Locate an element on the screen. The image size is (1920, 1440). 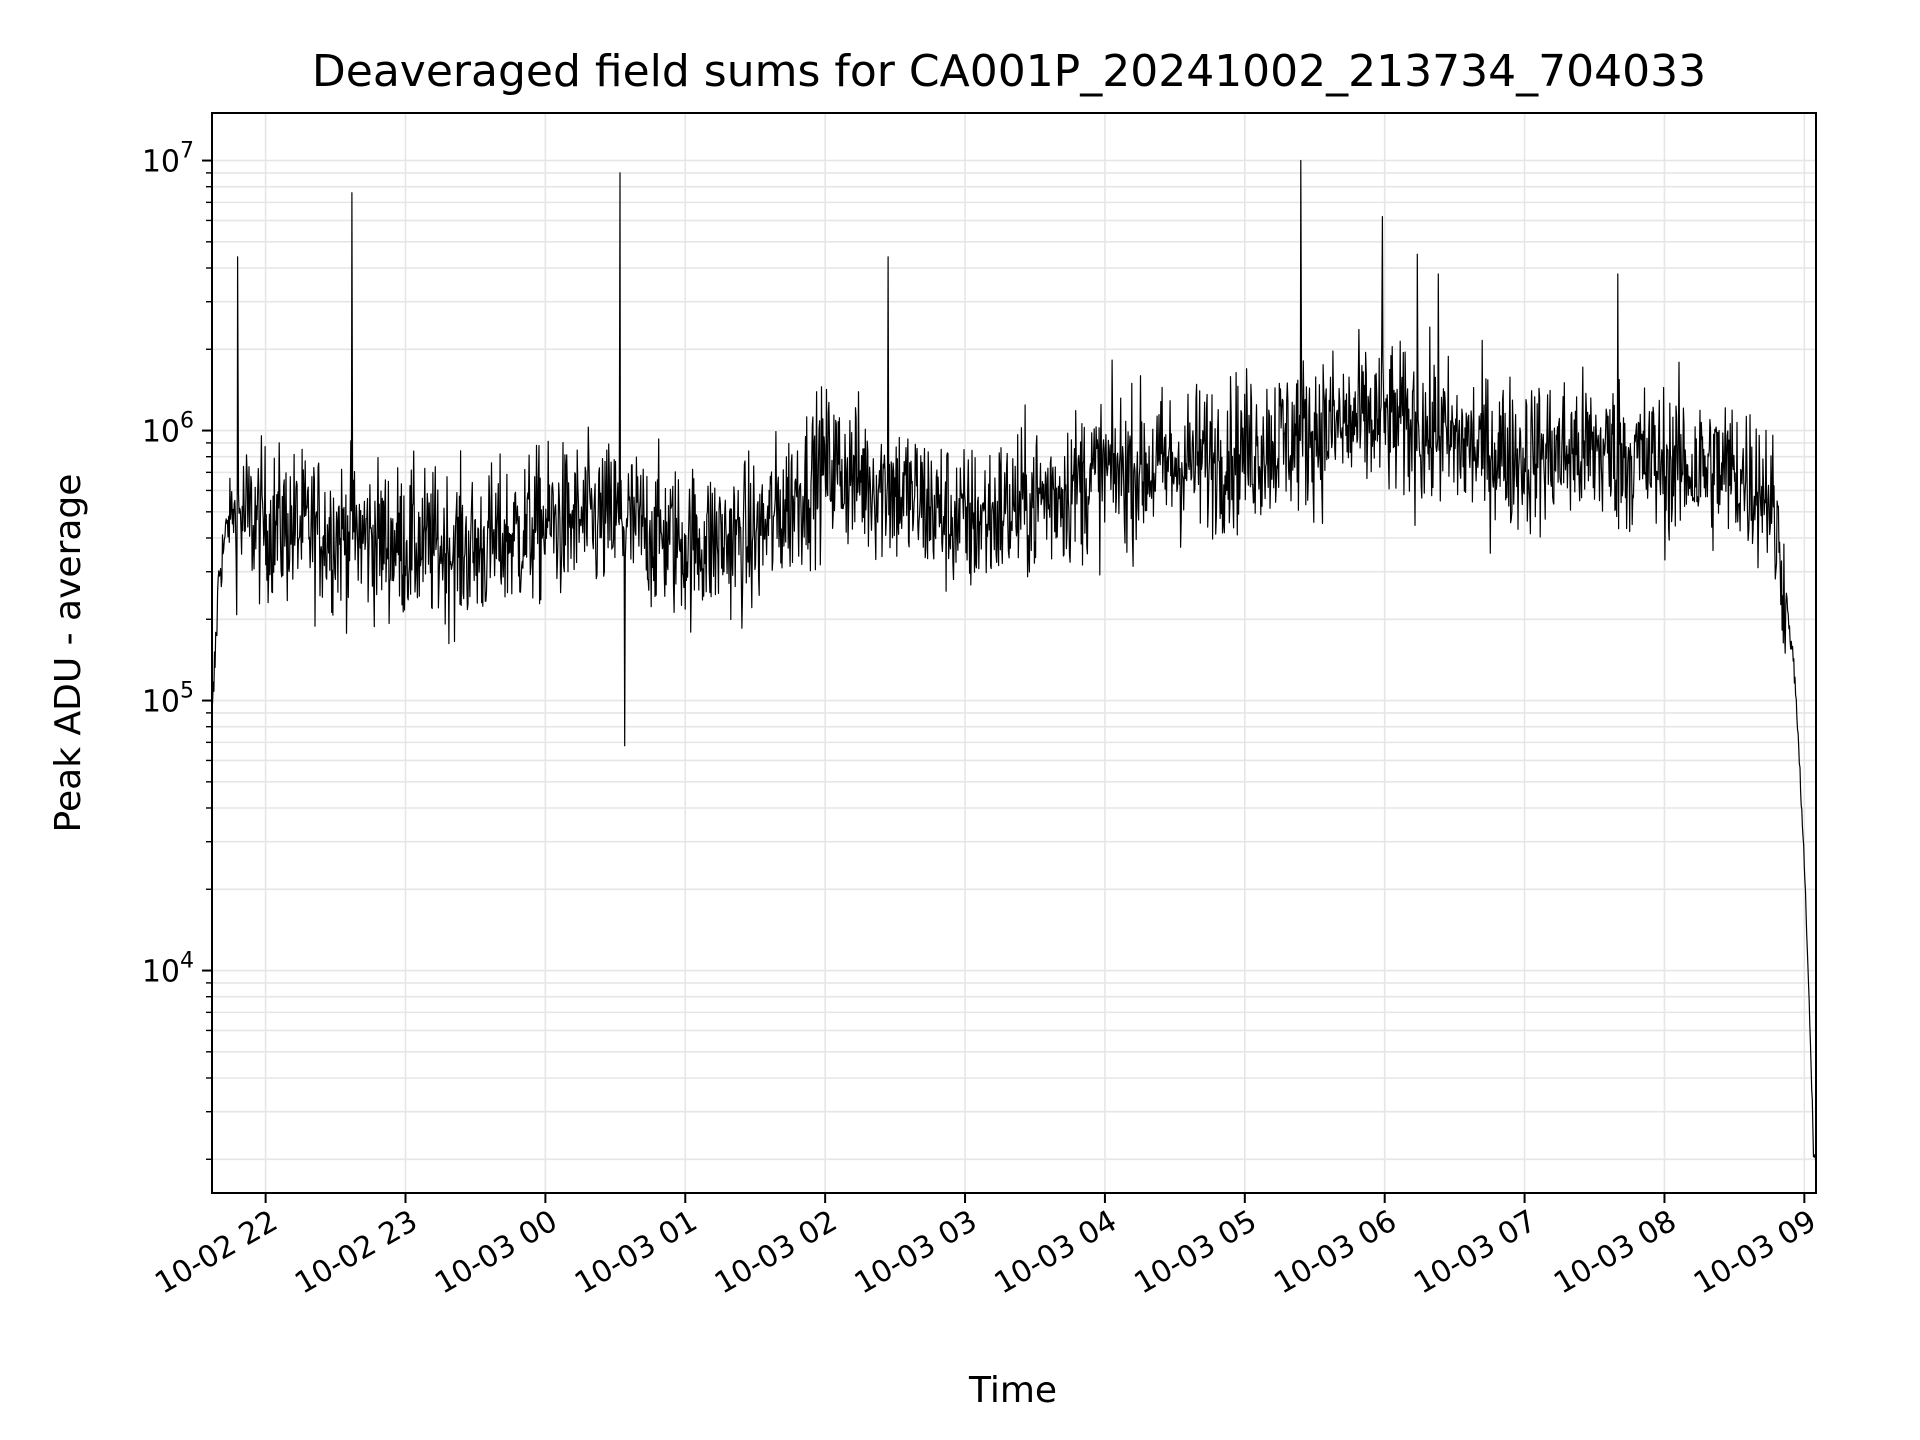
x-tick-label: 10-02 22 is located at coordinates (216, 1253).